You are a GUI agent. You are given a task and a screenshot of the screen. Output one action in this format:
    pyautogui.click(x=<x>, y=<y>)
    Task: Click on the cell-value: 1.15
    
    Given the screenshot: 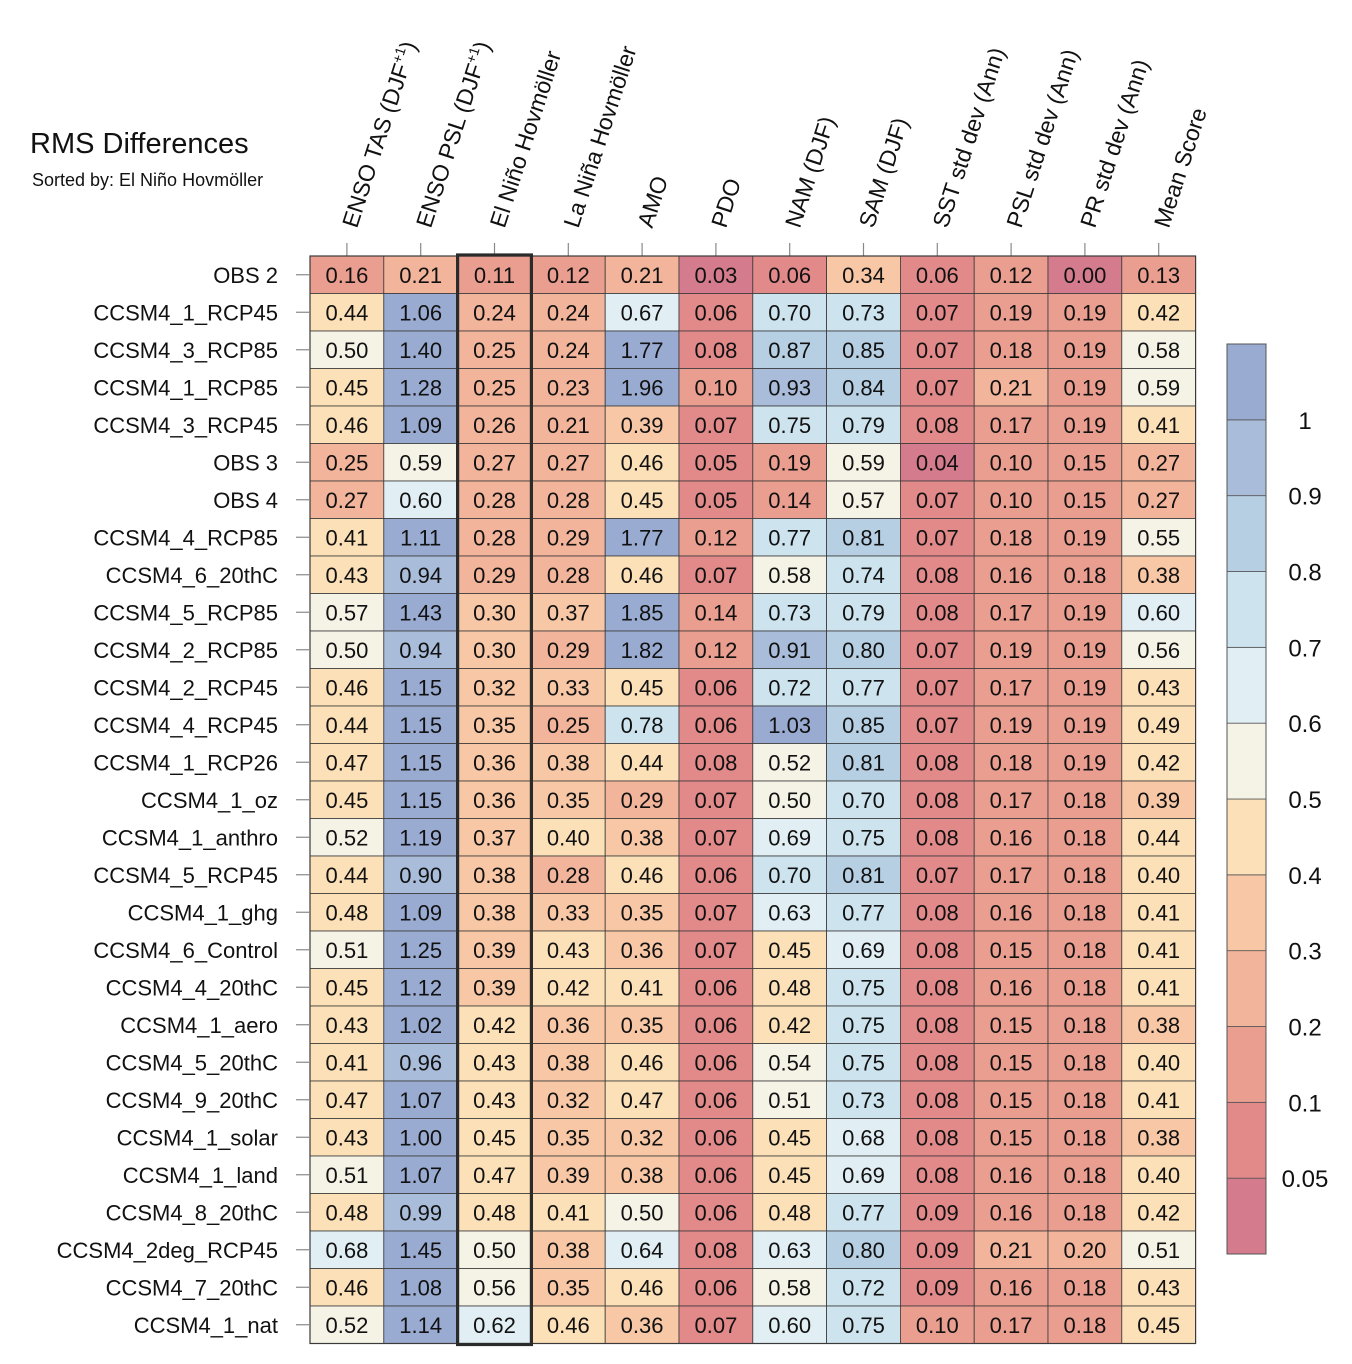 What is the action you would take?
    pyautogui.click(x=420, y=725)
    